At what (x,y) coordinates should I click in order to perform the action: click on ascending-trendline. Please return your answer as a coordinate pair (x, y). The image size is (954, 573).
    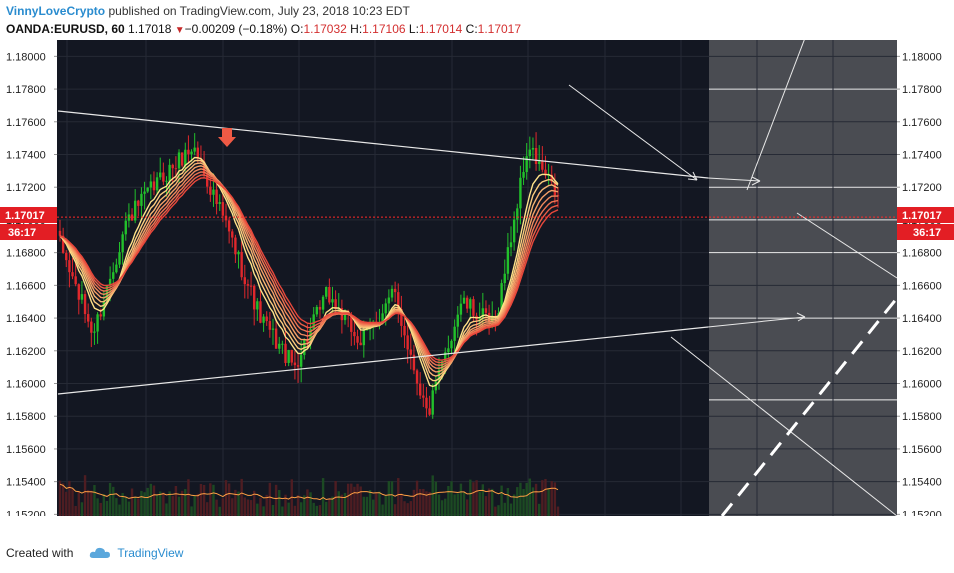
    Looking at the image, I should click on (383, 360).